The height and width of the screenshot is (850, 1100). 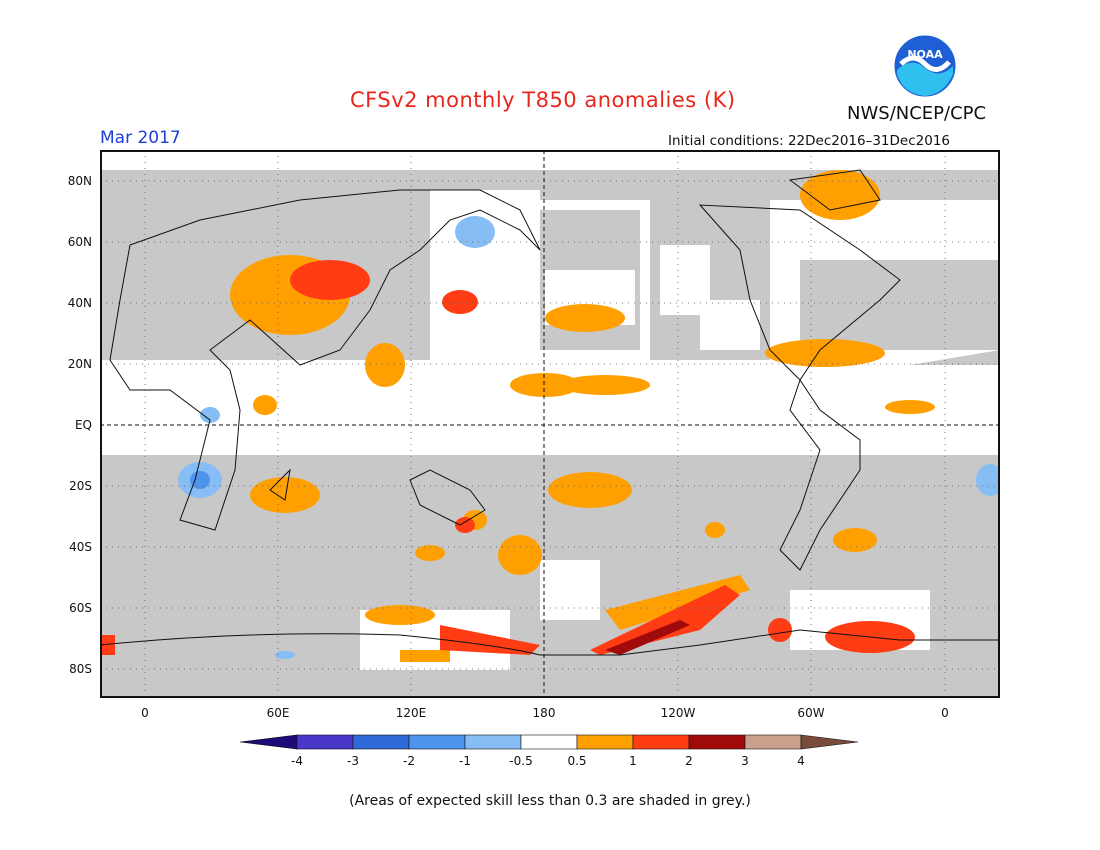 What do you see at coordinates (917, 113) in the screenshot?
I see `organization-label: NWS/NCEP/CPC` at bounding box center [917, 113].